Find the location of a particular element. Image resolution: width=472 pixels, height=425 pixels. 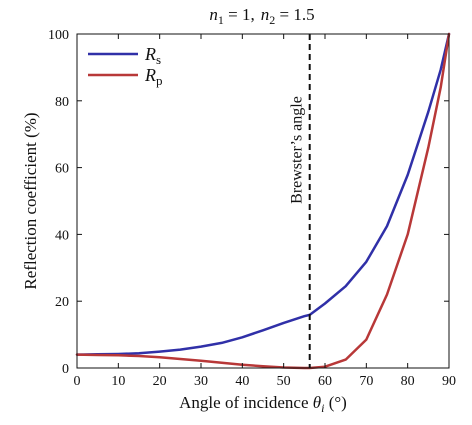

x-tick-label: 30 is located at coordinates (201, 381).